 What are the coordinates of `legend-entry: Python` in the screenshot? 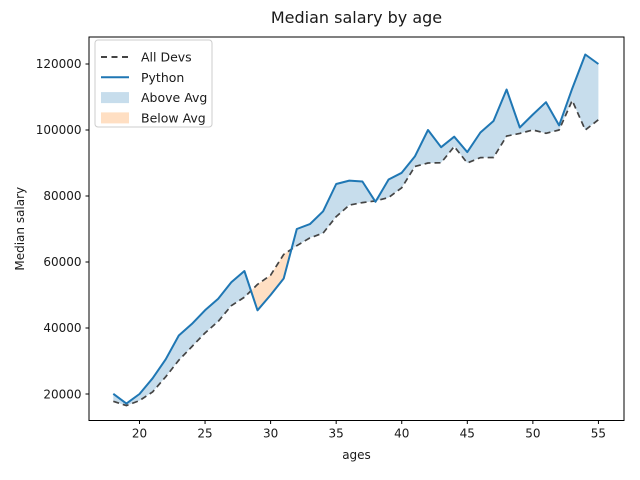 It's located at (142, 77).